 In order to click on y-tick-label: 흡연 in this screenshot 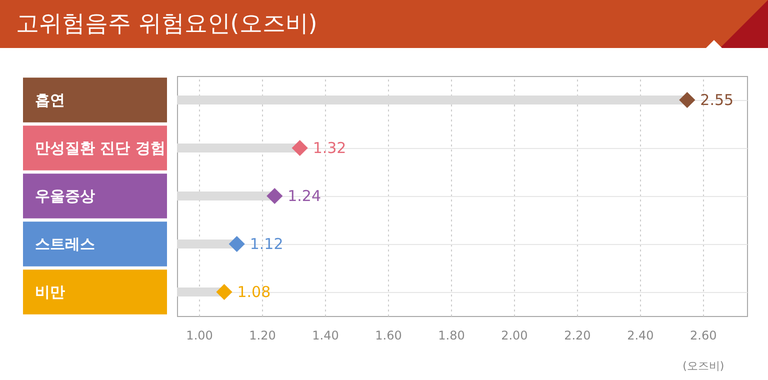, I will do `click(50, 100)`.